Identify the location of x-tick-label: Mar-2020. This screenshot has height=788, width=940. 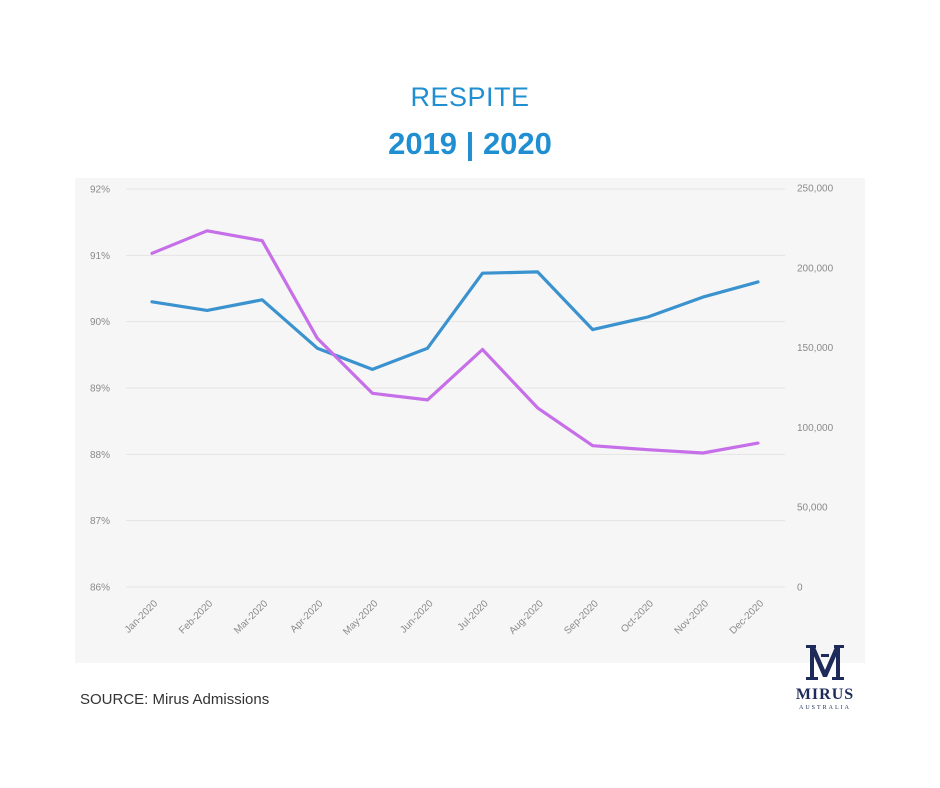
(251, 617).